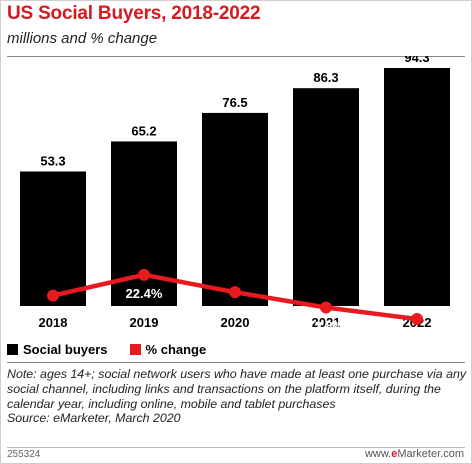  I want to click on legend: Social buyers % change, so click(117, 349).